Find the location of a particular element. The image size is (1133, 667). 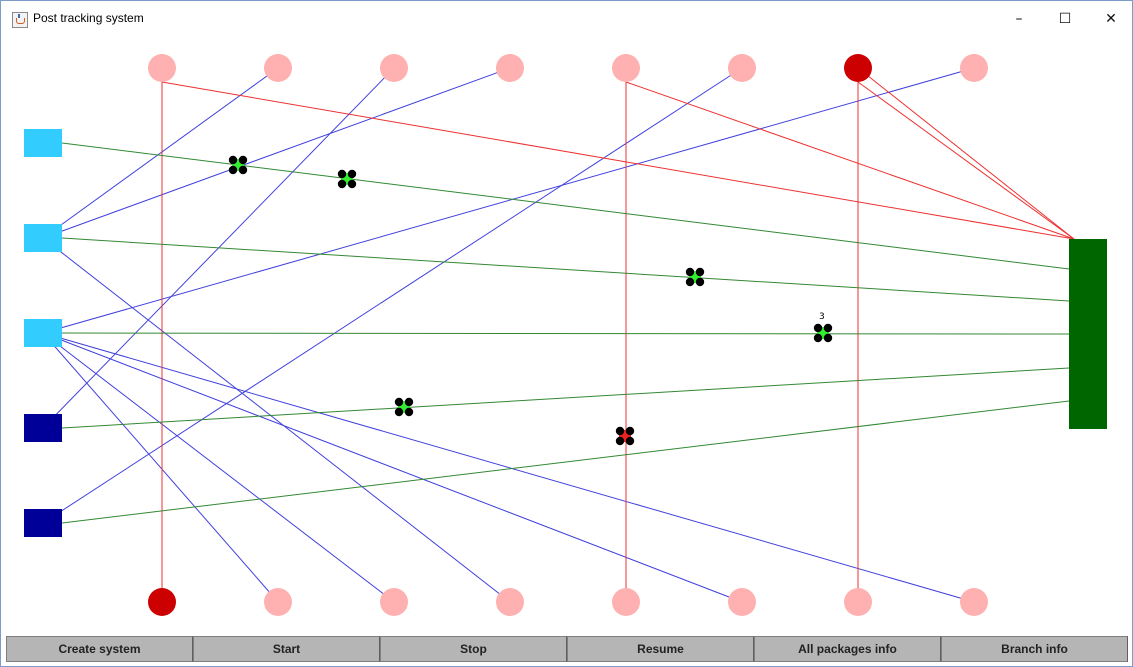

branch-info-button: Branch info is located at coordinates (1034, 649).